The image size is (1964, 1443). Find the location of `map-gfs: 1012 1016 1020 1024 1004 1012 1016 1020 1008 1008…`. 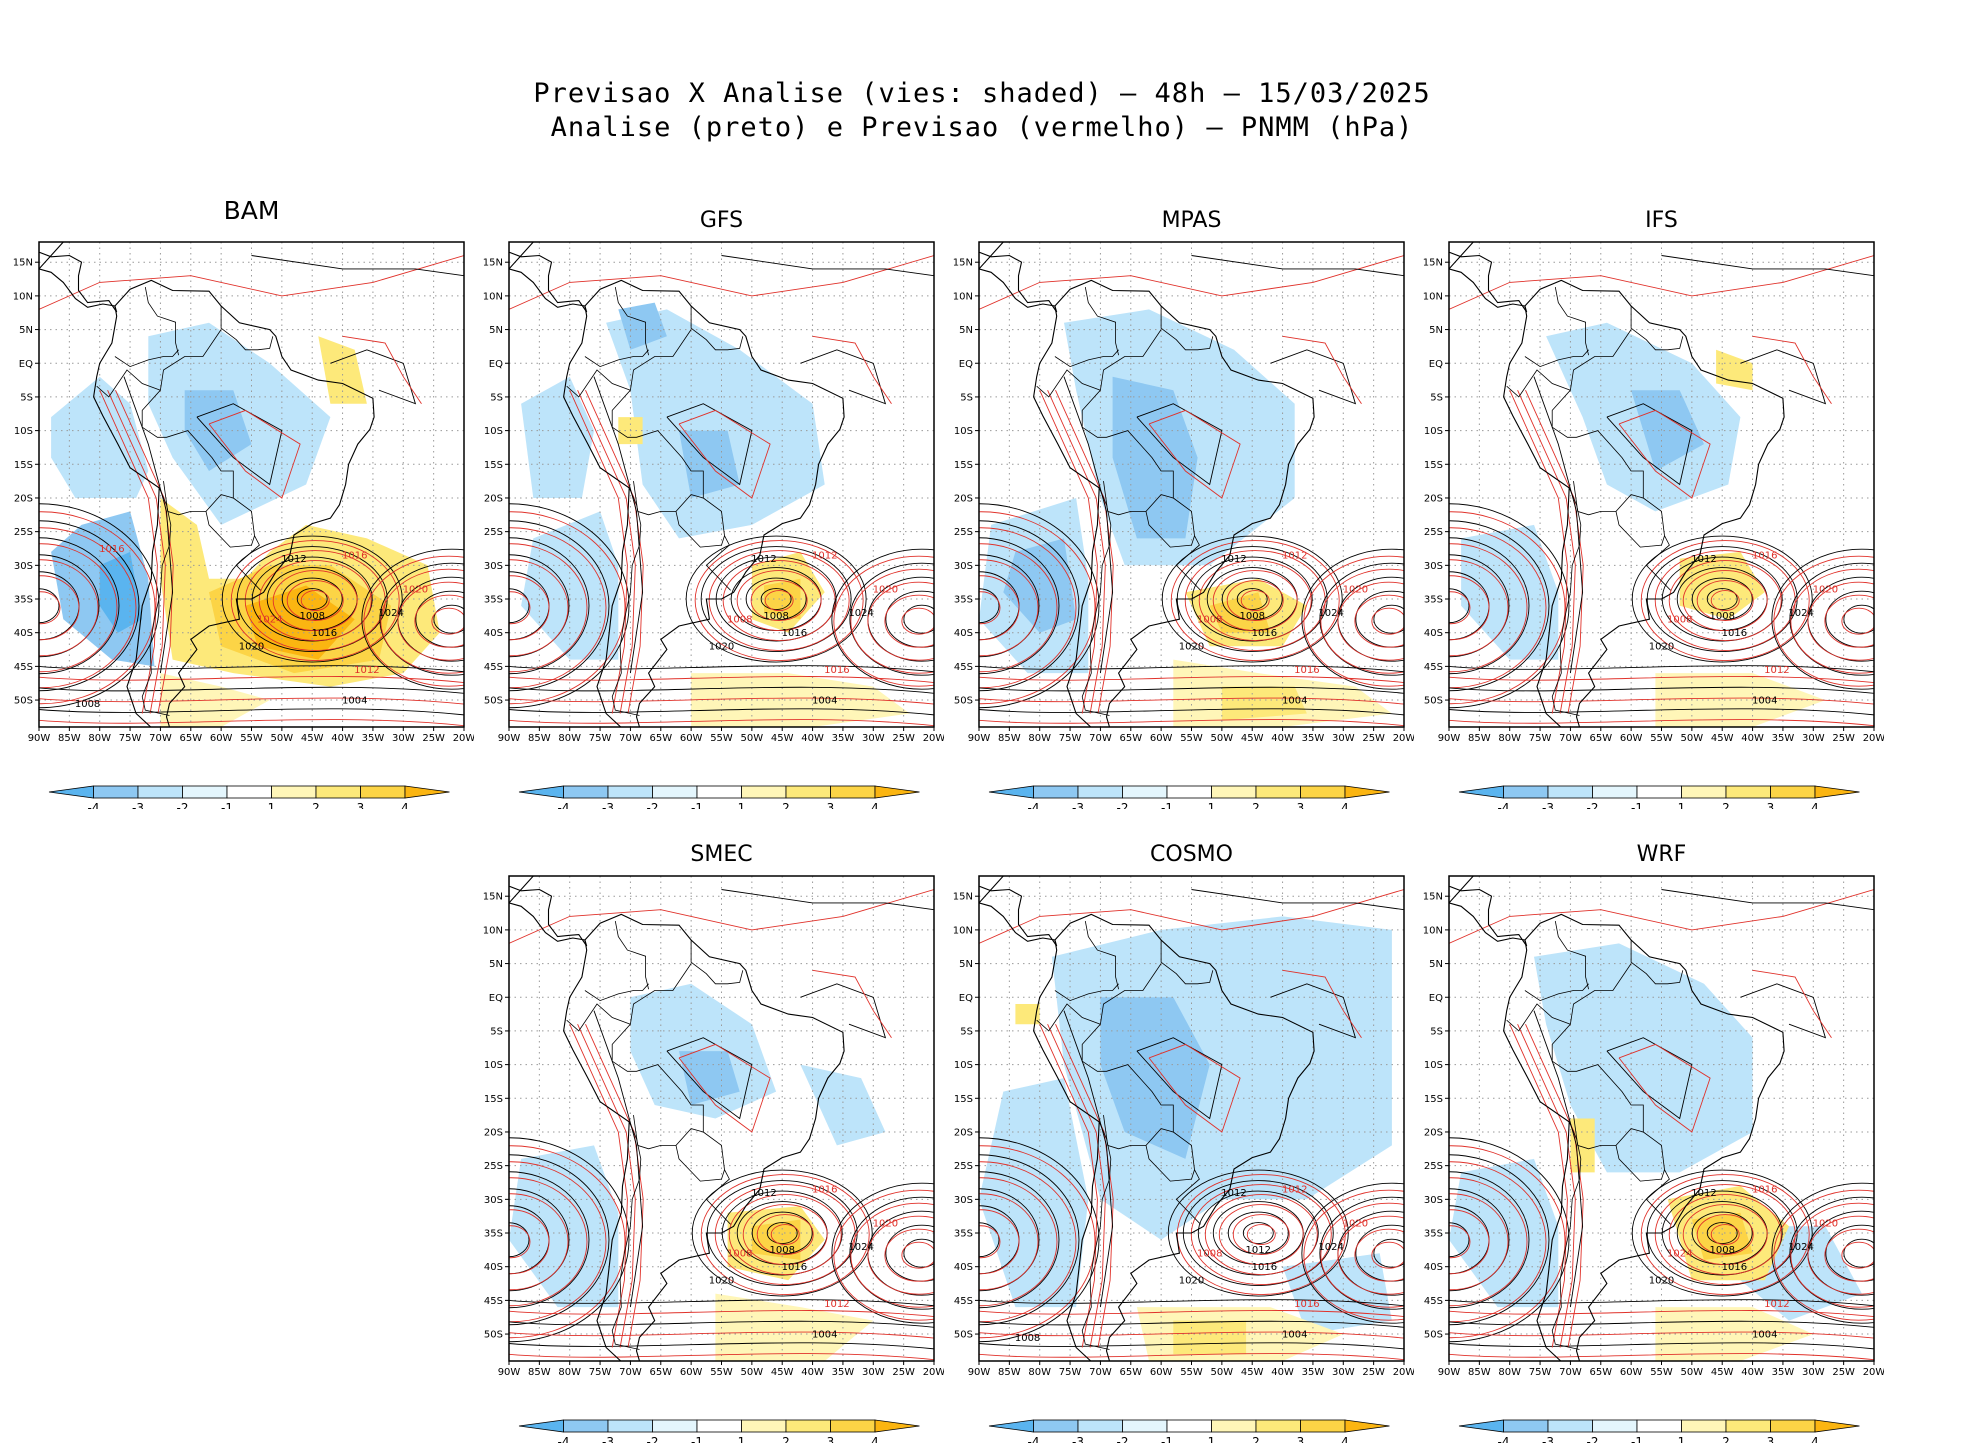

map-gfs: 1012 1016 1020 1024 1004 1012 1016 1020 1008 1008… is located at coordinates (713, 525).